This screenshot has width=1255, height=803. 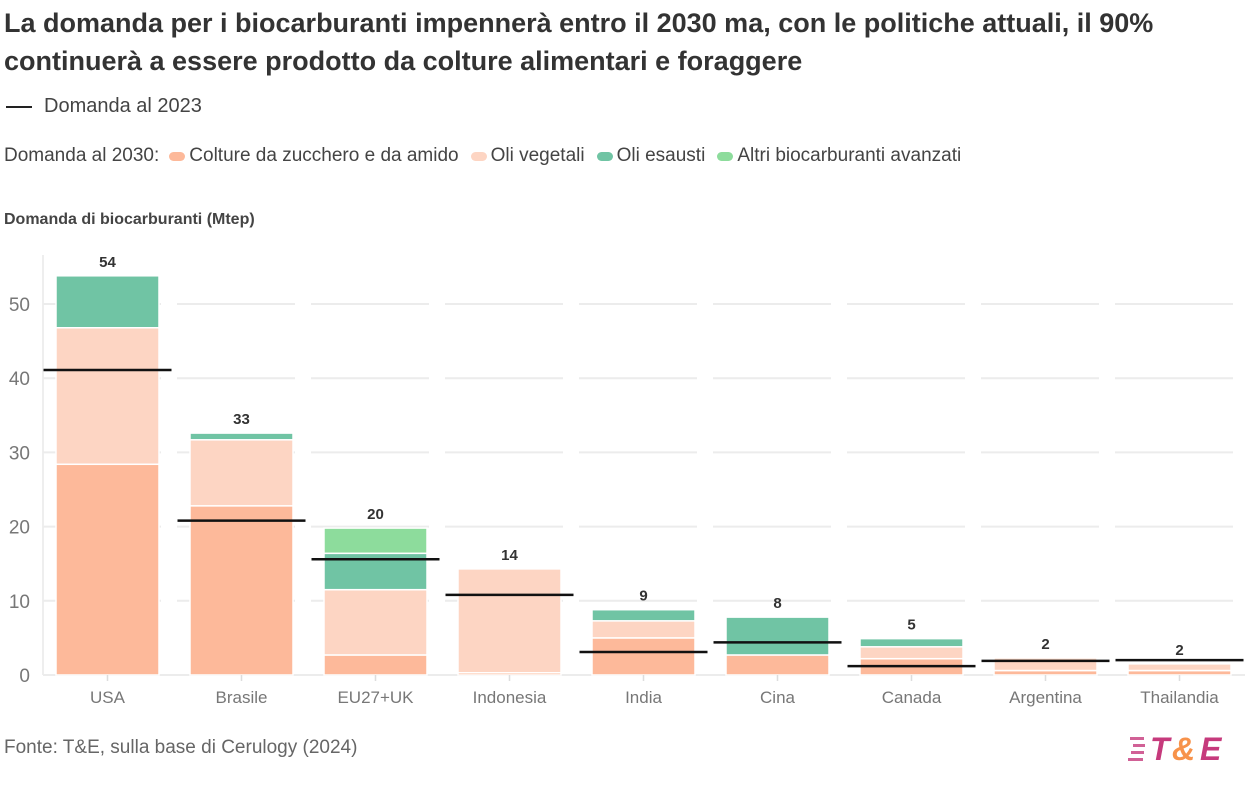 I want to click on x-tick-label: Canada, so click(x=912, y=697).